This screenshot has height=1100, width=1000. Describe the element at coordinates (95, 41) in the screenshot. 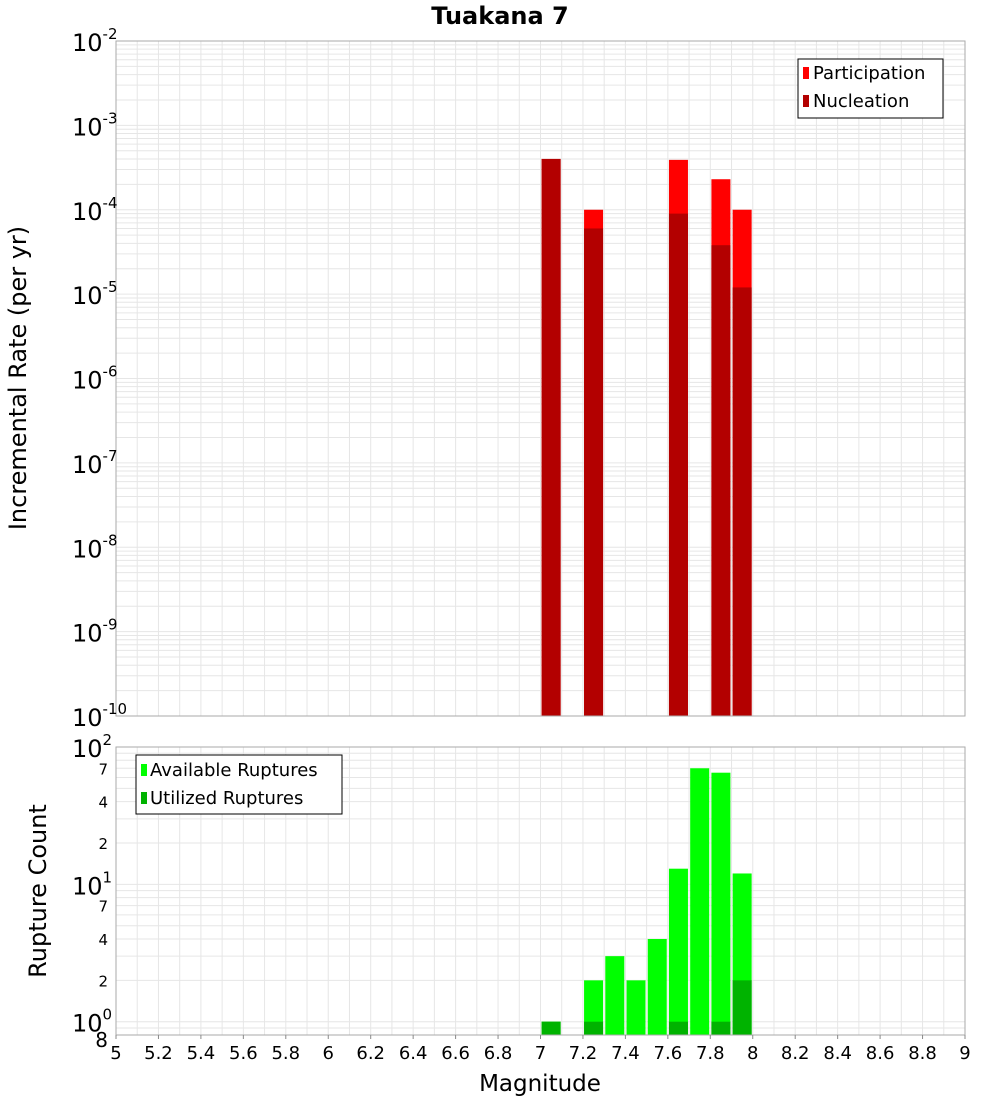

I see `y-tick-label: 10⁻²` at that location.